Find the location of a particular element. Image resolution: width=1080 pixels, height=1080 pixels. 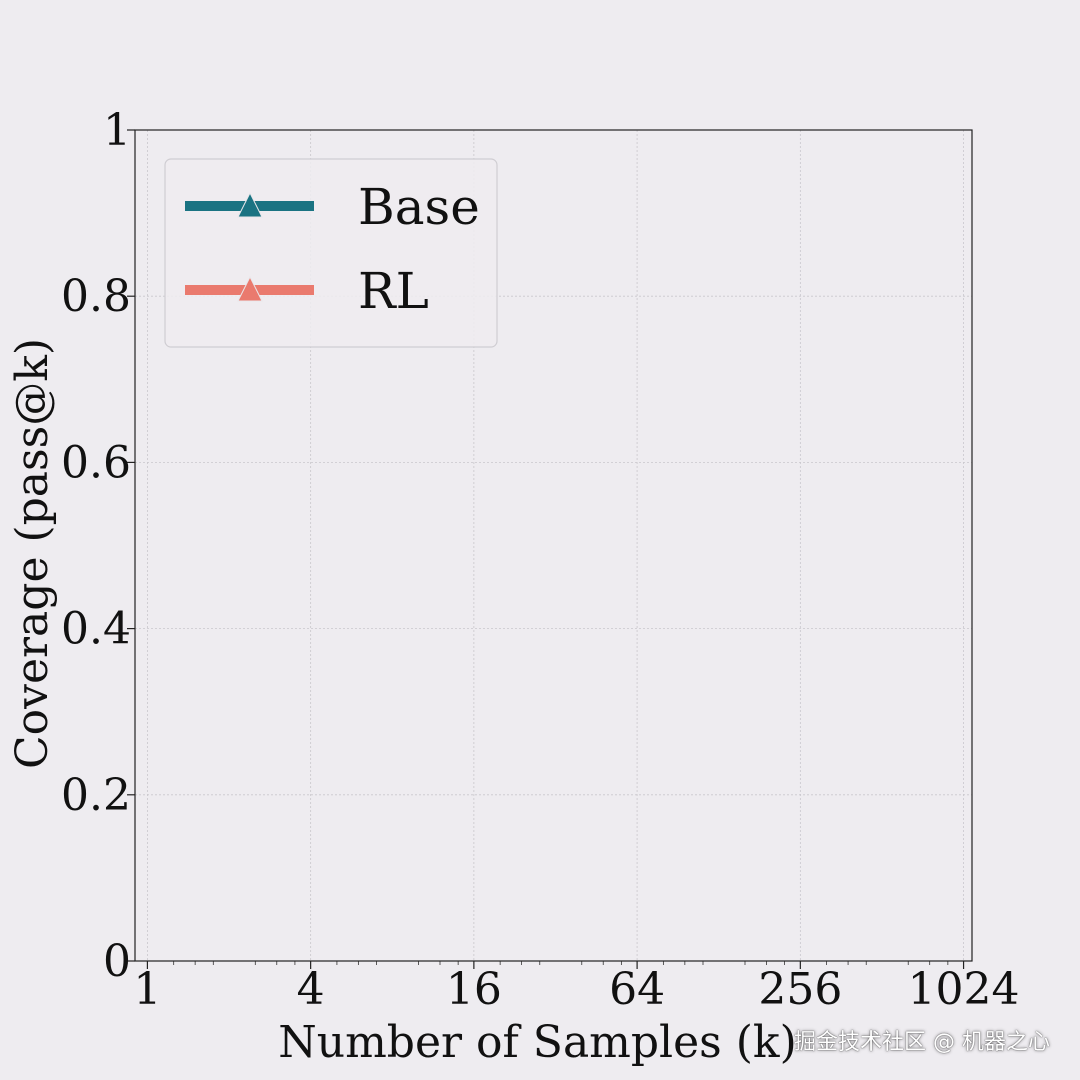

legend: Base RL is located at coordinates (331, 253).